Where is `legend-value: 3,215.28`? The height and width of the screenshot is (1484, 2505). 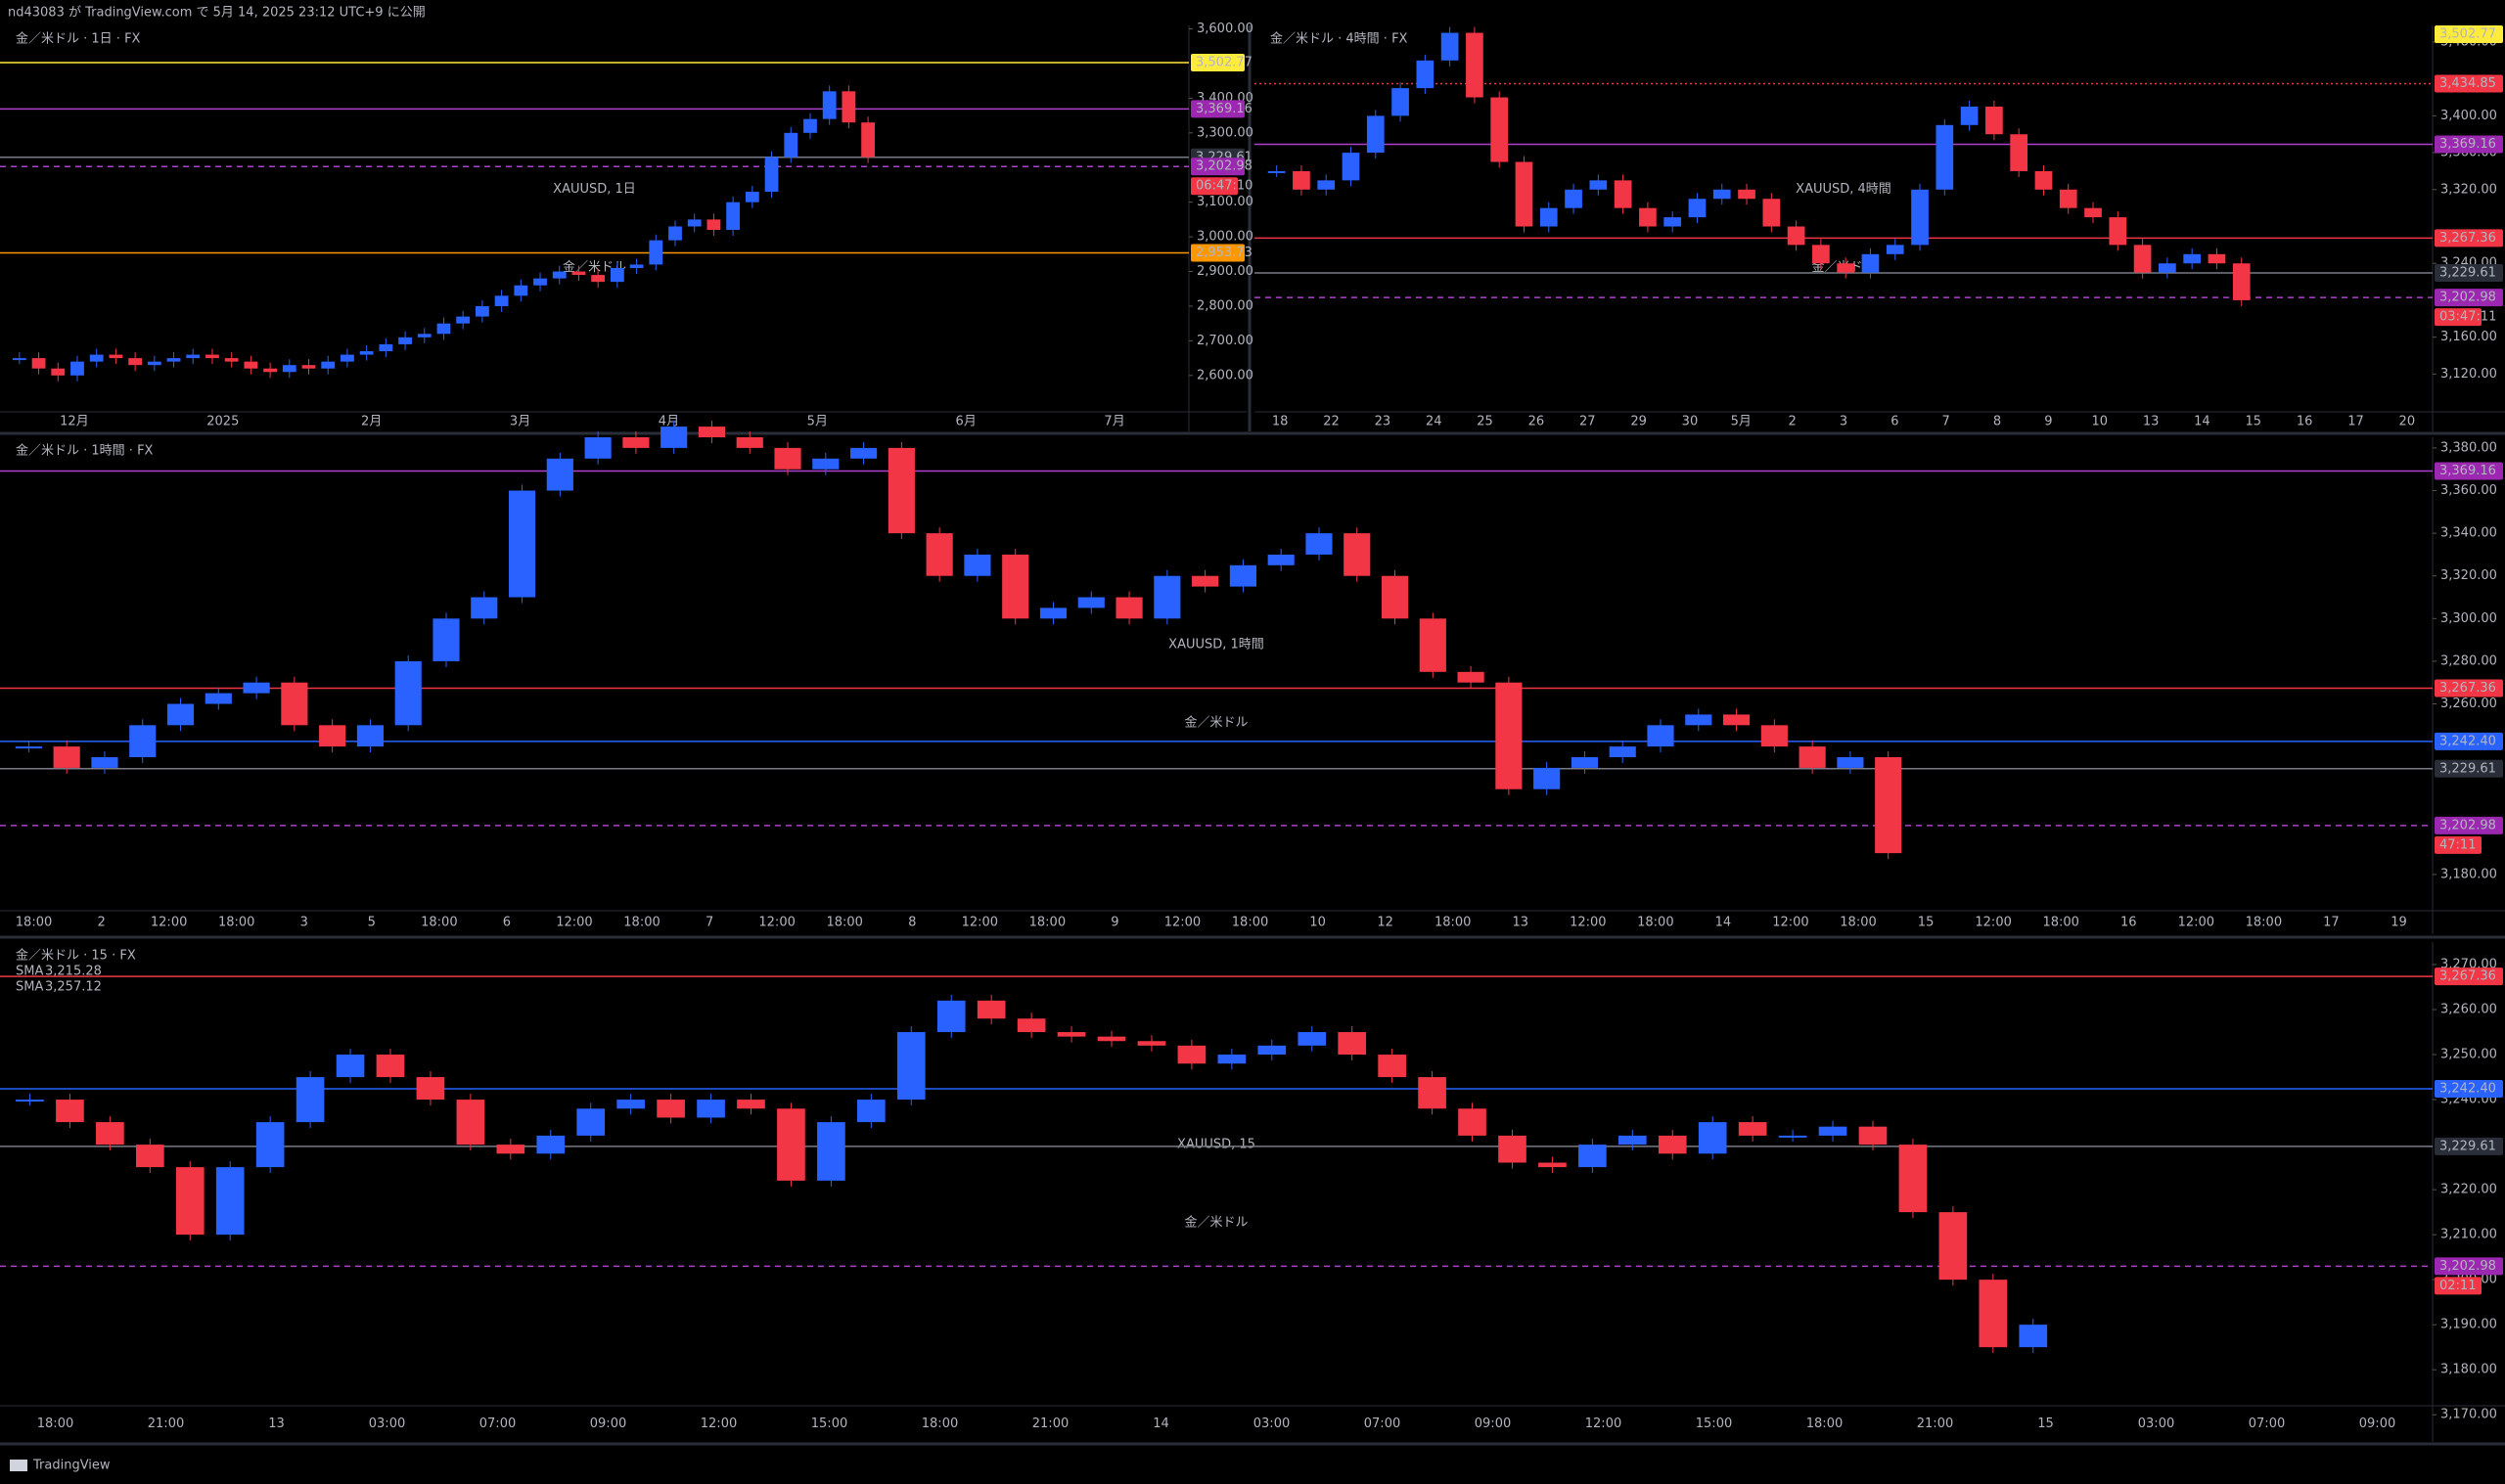
legend-value: 3,215.28 is located at coordinates (73, 972).